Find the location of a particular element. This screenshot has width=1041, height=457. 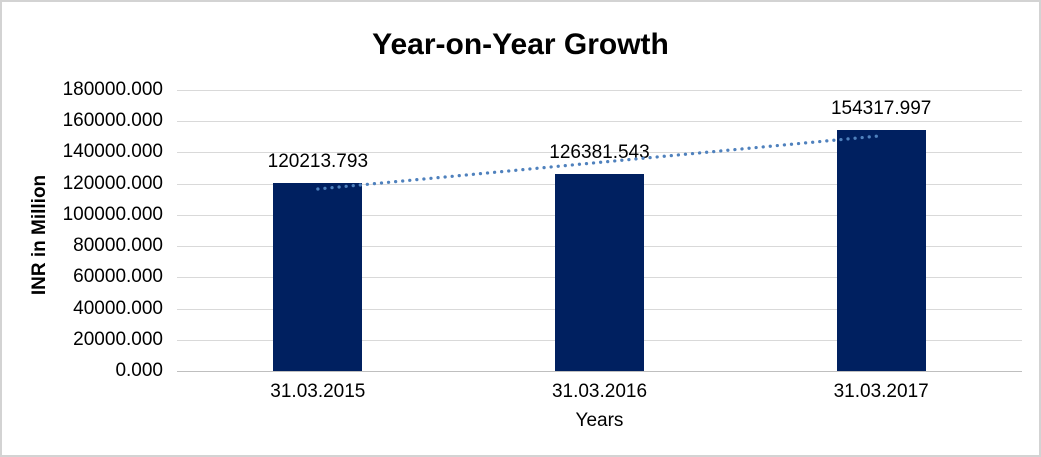

x-axis-tick-label: 31.03.2016 is located at coordinates (599, 391).